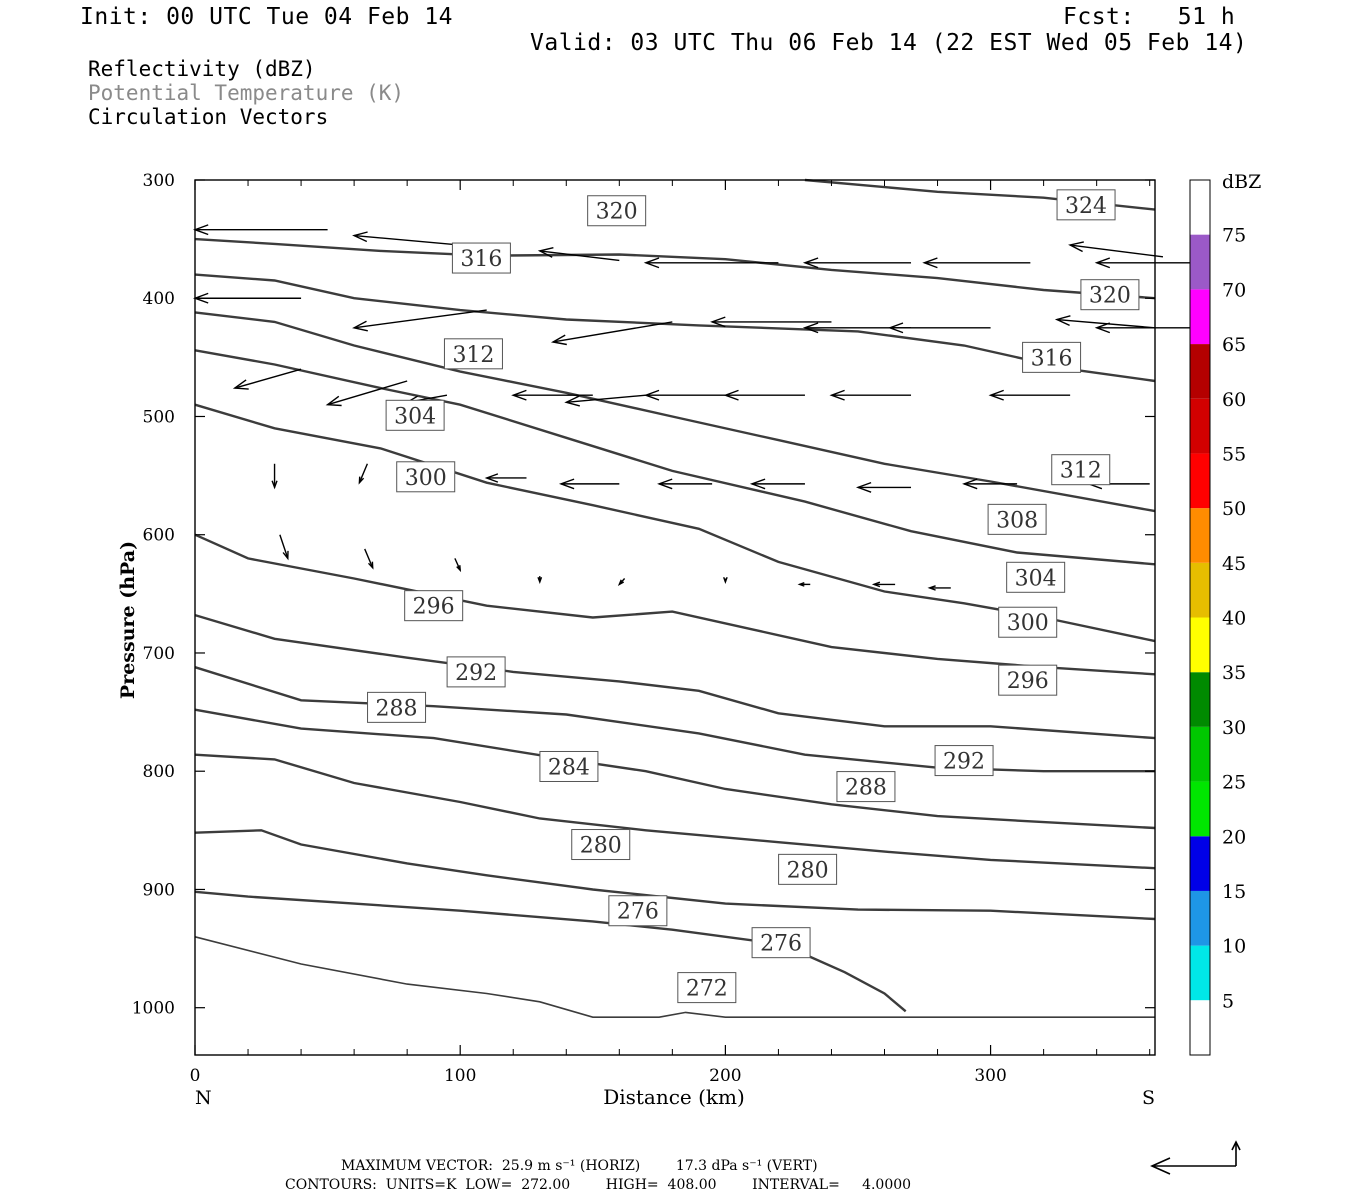  Describe the element at coordinates (1234, 345) in the screenshot. I see `colorbar-label: 65` at that location.